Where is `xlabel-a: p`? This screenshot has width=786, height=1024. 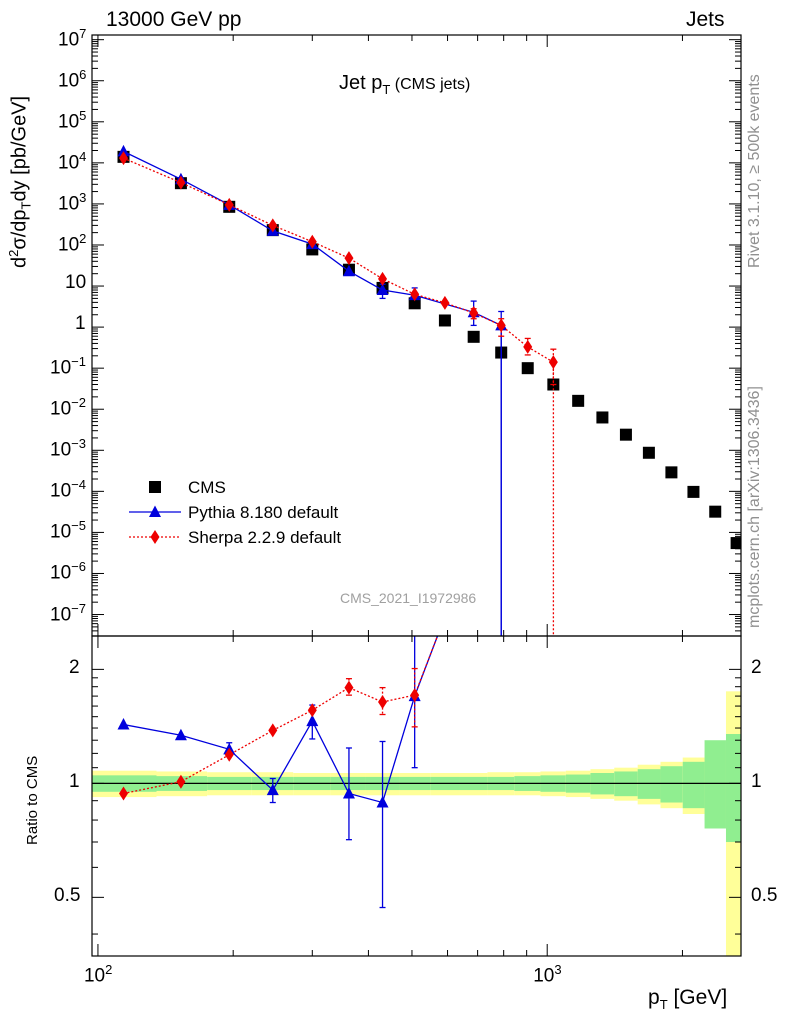 xlabel-a: p is located at coordinates (654, 997).